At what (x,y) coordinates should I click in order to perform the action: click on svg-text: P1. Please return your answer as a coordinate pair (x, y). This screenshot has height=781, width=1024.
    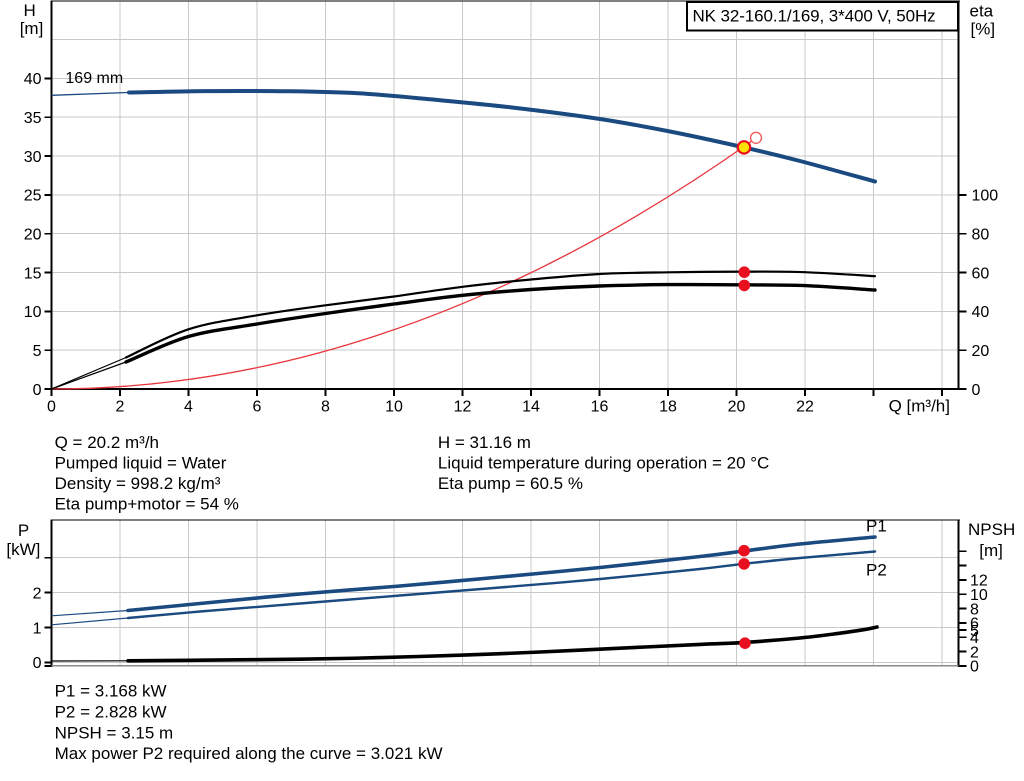
    Looking at the image, I should click on (876, 525).